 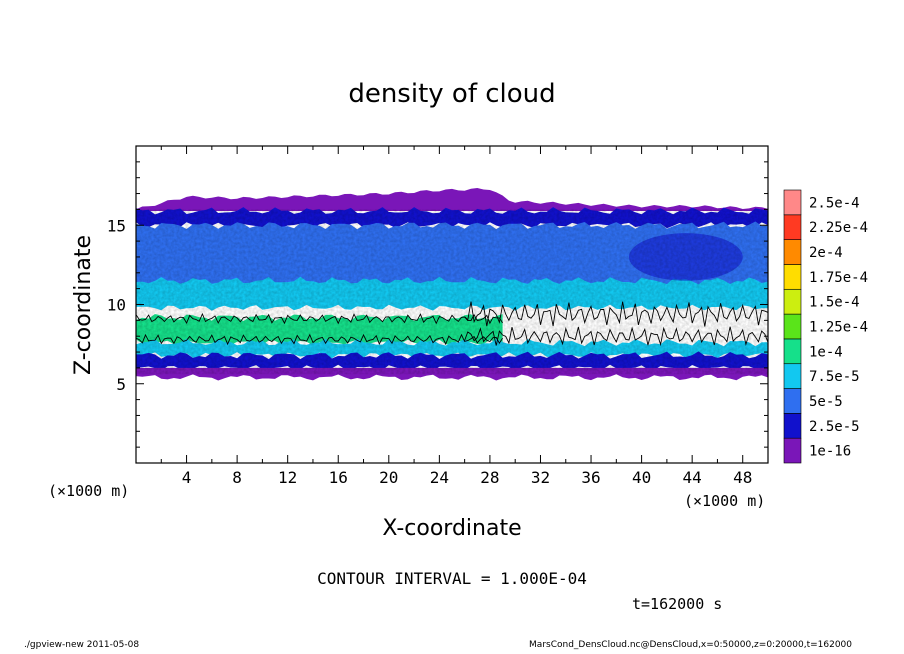 I want to click on x-tick-label: 16, so click(x=338, y=477).